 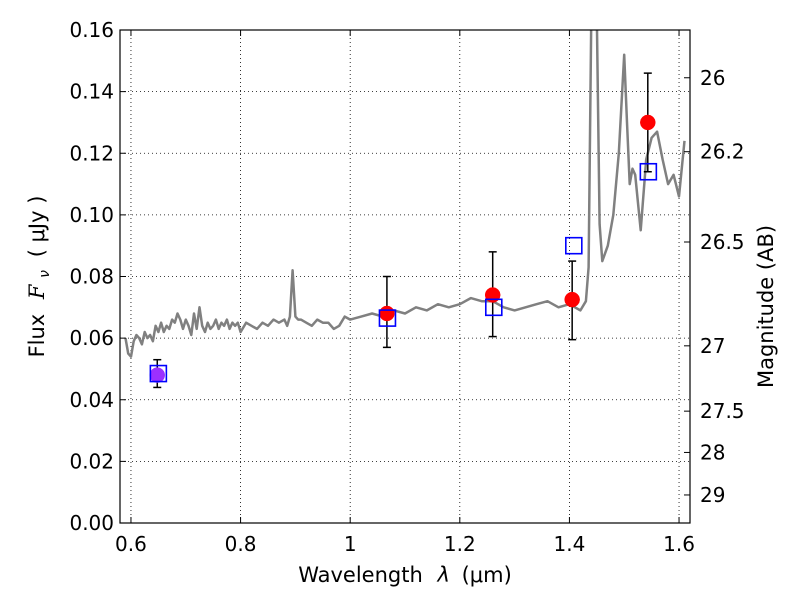 I want to click on x-tick-label: 1.6, so click(x=679, y=544).